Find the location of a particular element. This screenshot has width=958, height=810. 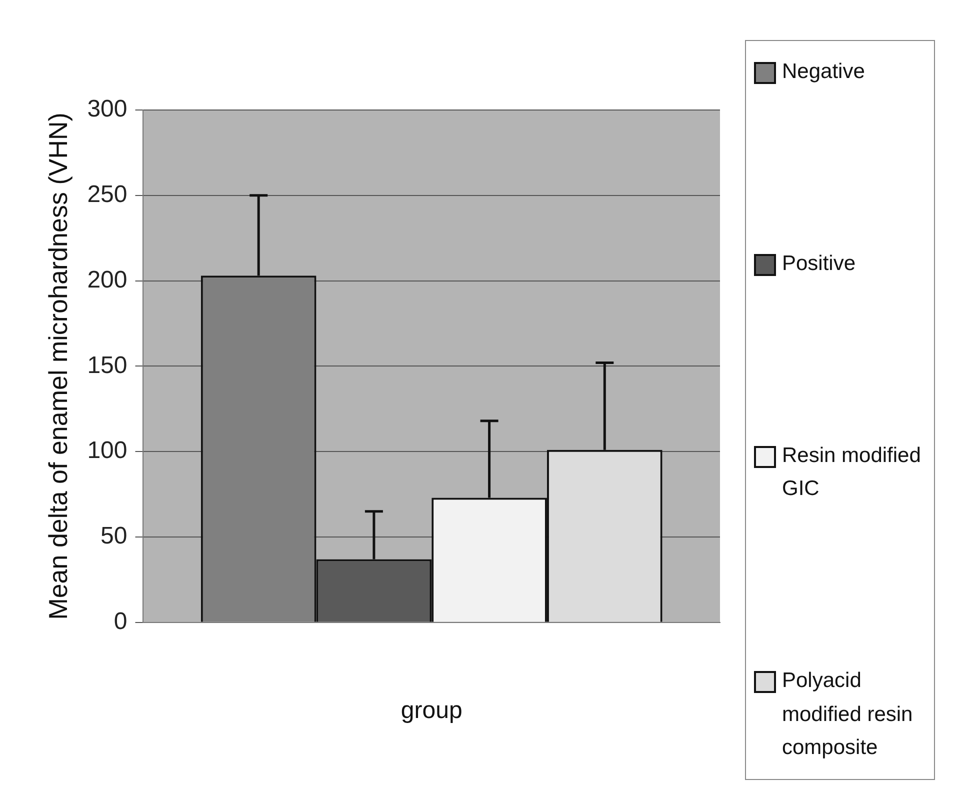

y-tick-label: 50 is located at coordinates (114, 536).